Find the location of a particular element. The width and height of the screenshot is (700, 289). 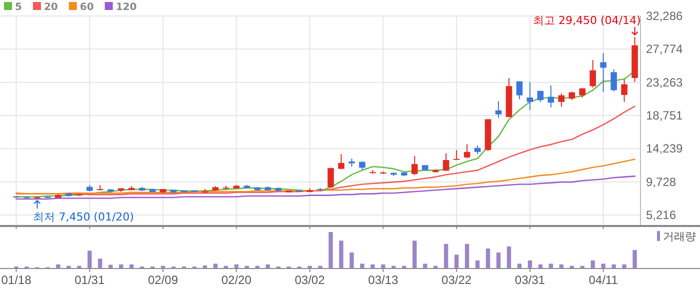

x-tick-label: 03/31 is located at coordinates (530, 280).